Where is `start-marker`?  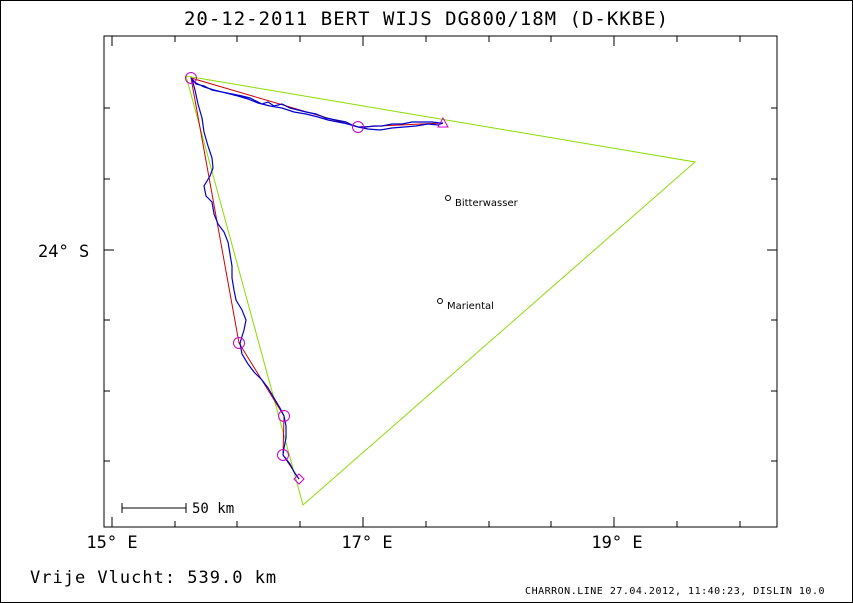
start-marker is located at coordinates (443, 122).